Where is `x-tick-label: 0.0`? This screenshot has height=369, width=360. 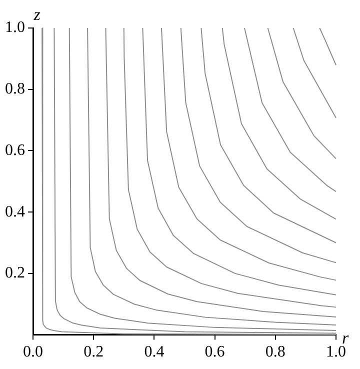
x-tick-label: 0.0 is located at coordinates (33, 352).